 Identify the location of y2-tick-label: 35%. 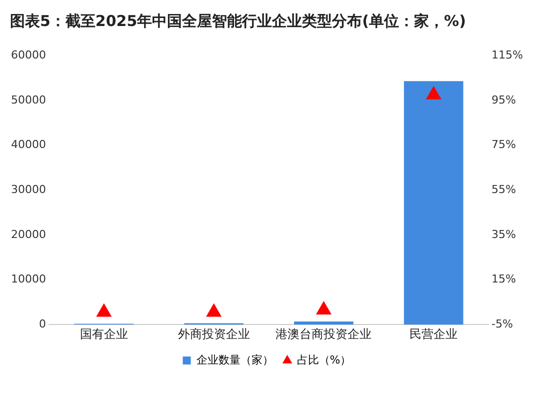
(504, 234).